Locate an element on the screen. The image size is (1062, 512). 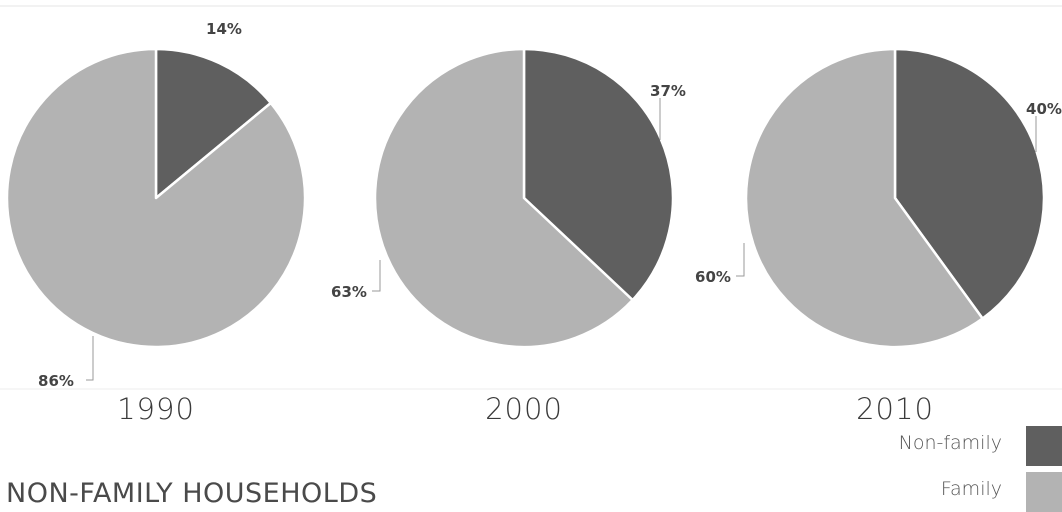
year-label-1990: 1990 is located at coordinates (156, 409).